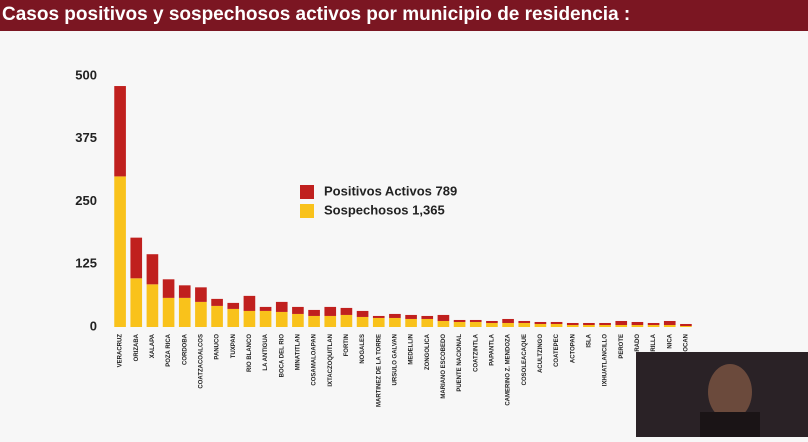 The height and width of the screenshot is (442, 808). I want to click on x-tick-label: URSULO GALVAN, so click(395, 359).